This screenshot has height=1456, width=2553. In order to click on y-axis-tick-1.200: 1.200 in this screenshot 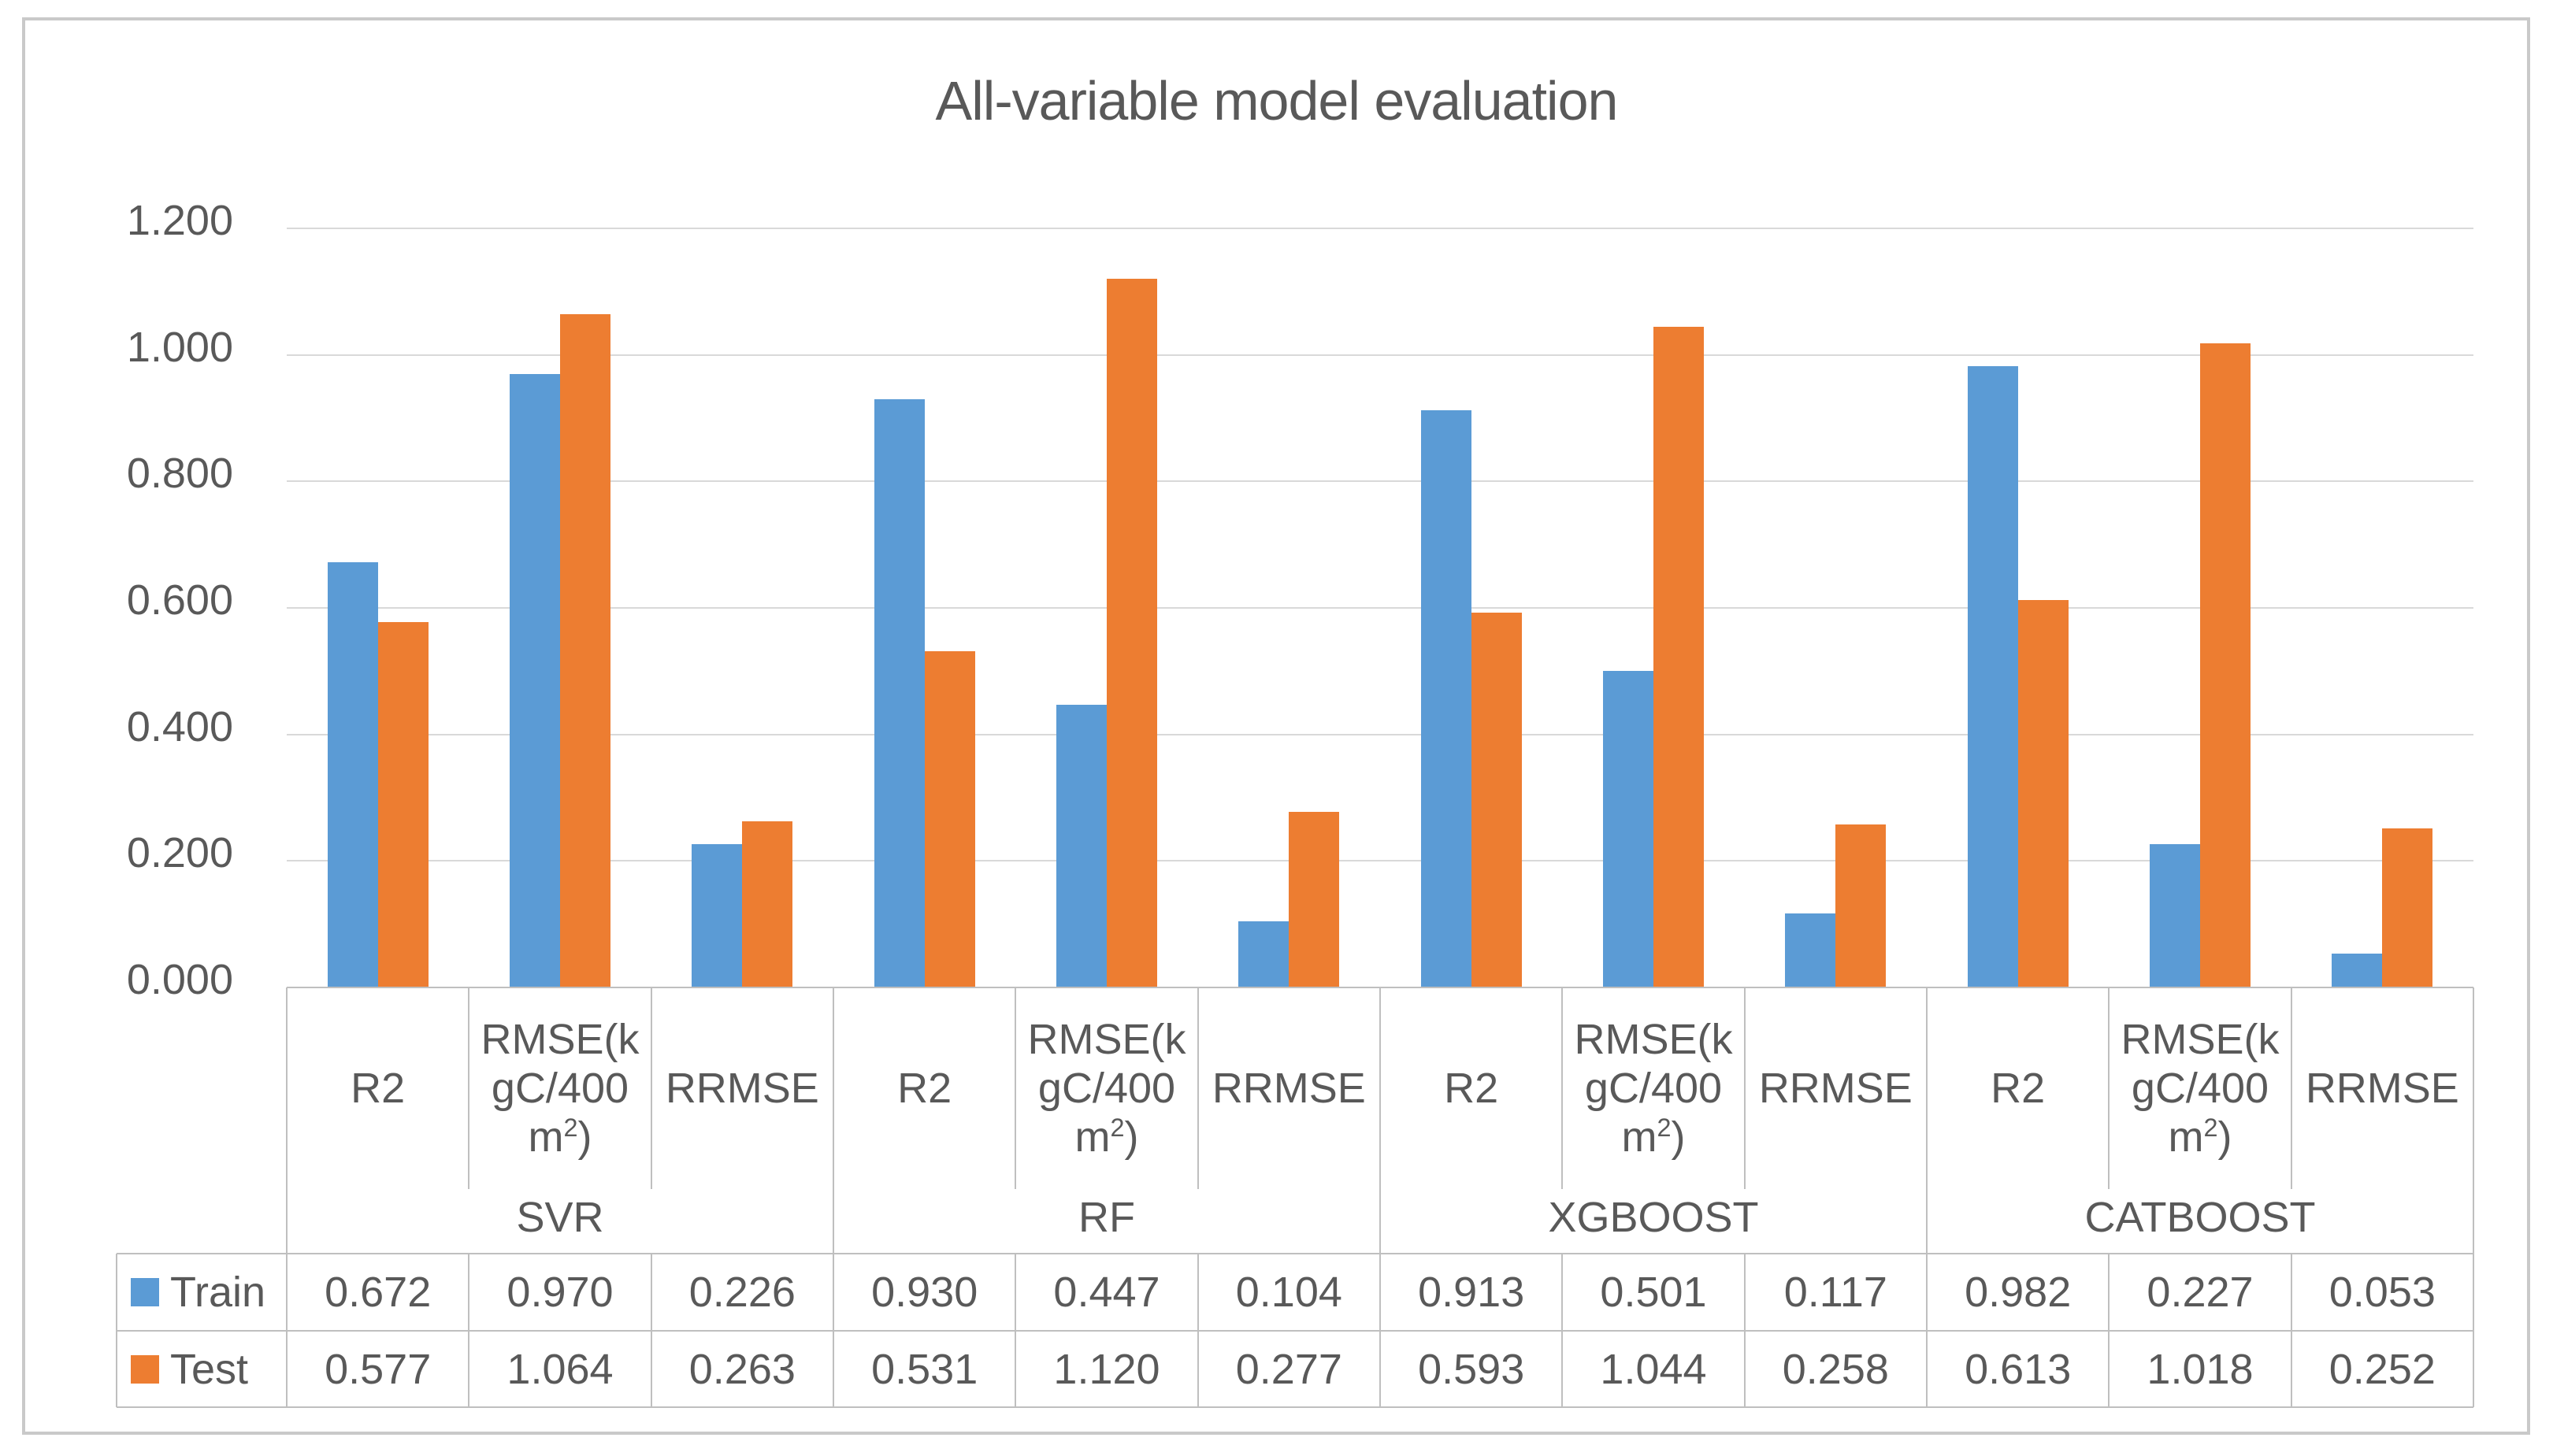, I will do `click(179, 220)`.